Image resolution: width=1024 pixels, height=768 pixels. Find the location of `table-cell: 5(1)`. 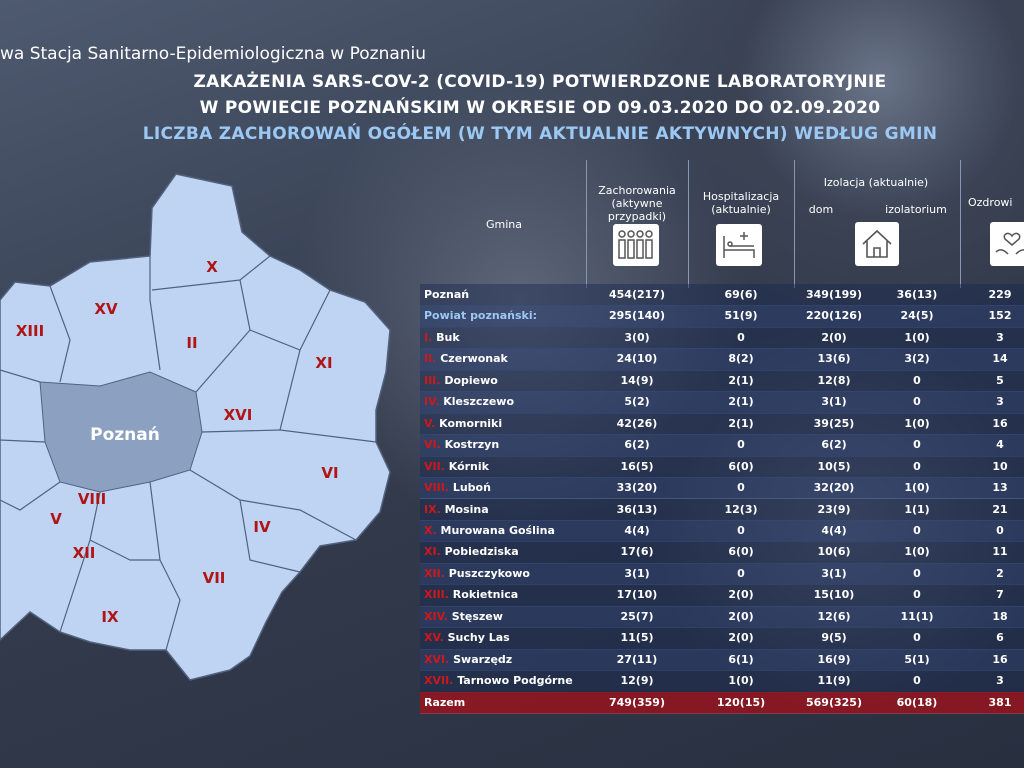

table-cell: 5(1) is located at coordinates (917, 659).